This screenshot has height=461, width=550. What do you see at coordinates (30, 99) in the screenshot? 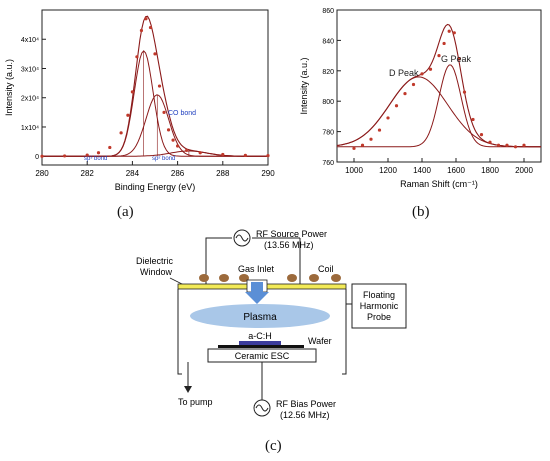
I see `y-tick-label: 2x10⁴` at bounding box center [30, 99].